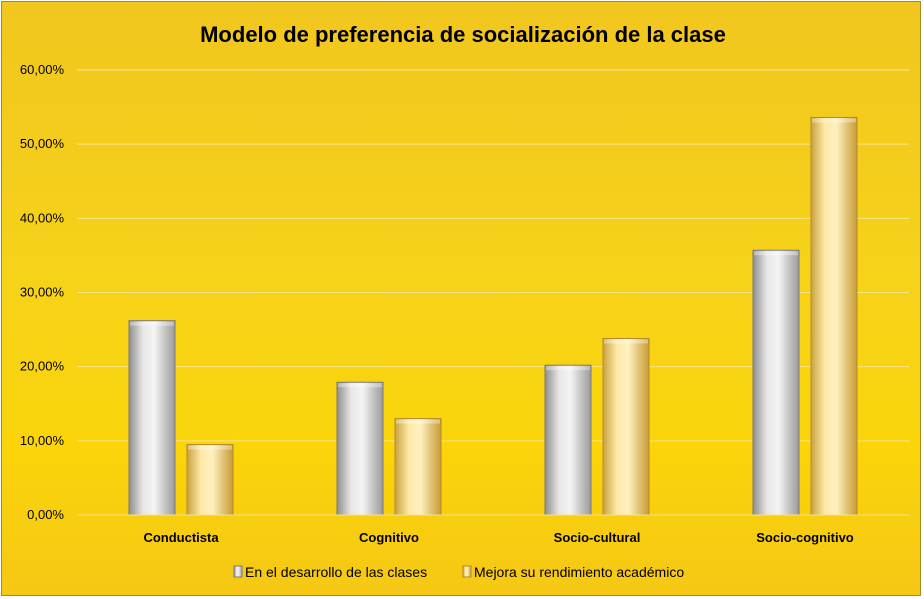 The width and height of the screenshot is (924, 599). I want to click on x-tick-label: Socio-cognitivo, so click(805, 537).